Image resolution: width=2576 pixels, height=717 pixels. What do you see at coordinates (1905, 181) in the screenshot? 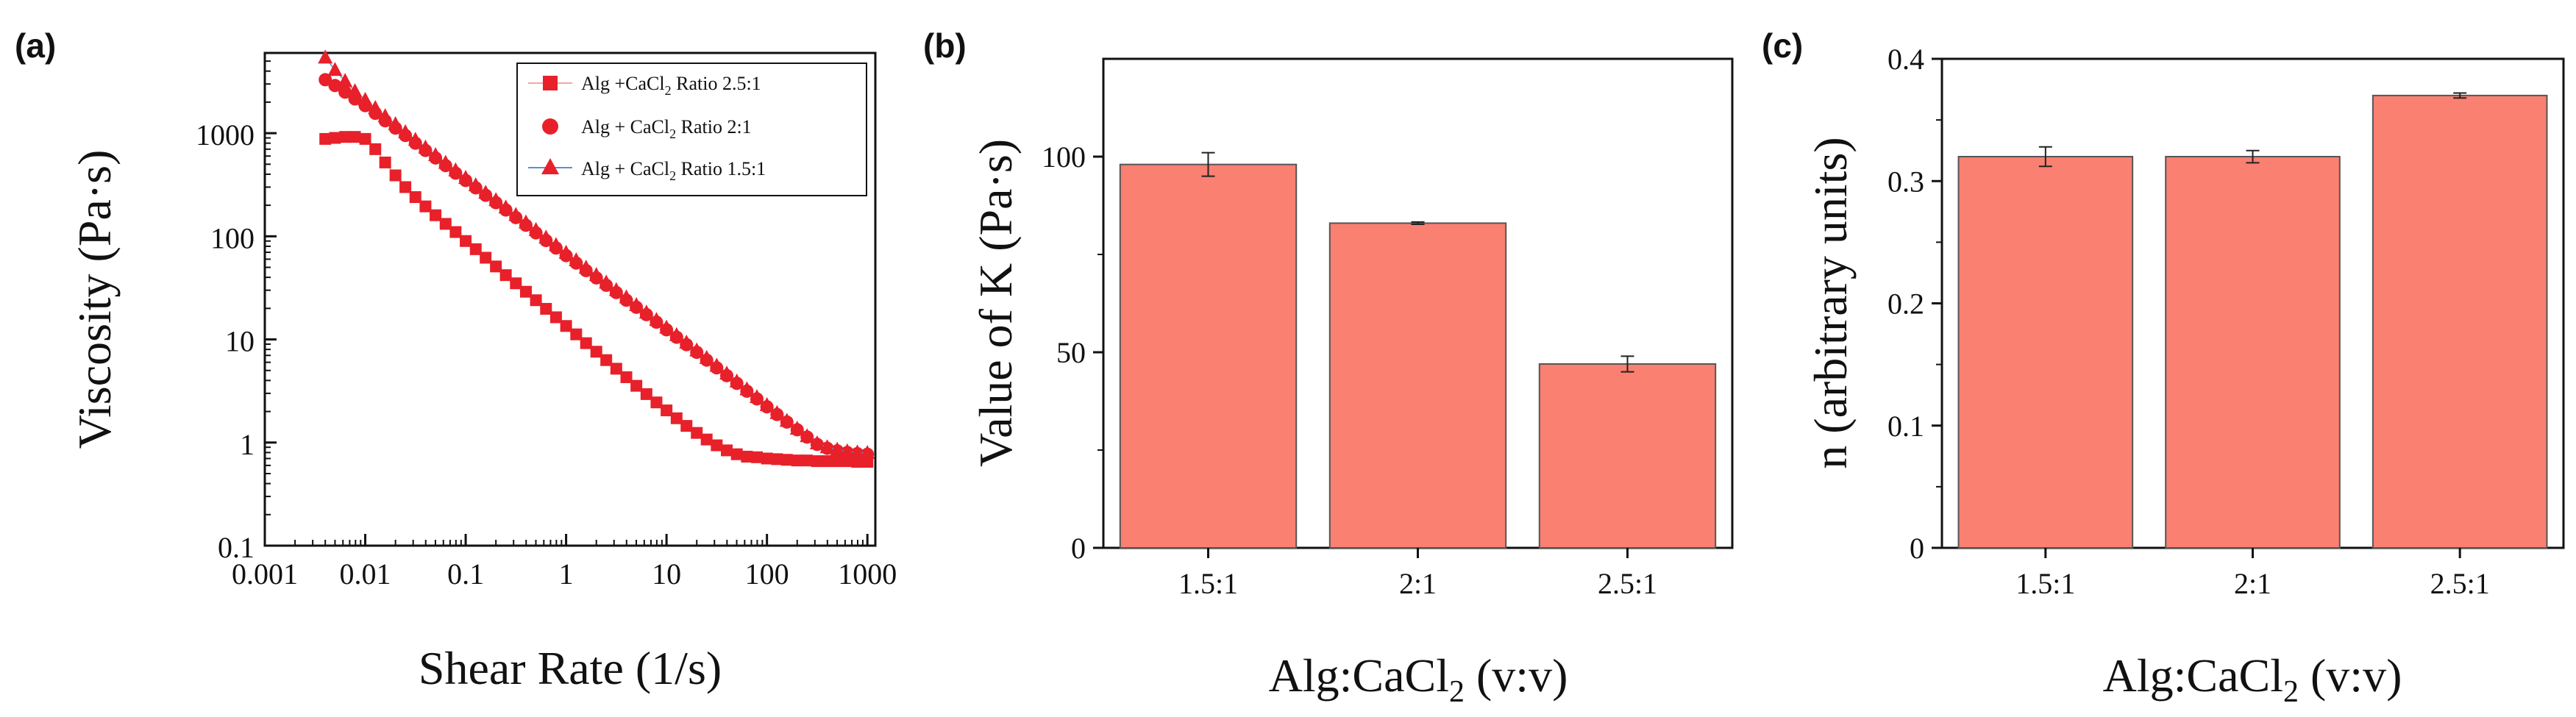
I see `y-tick-label: 0.3` at bounding box center [1905, 181].